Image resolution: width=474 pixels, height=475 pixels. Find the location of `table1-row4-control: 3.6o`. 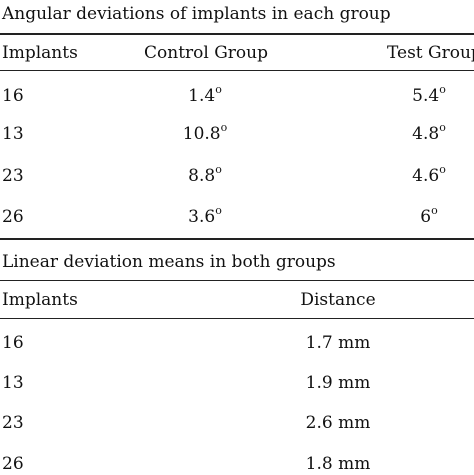

table1-row4-control: 3.6o is located at coordinates (205, 215).